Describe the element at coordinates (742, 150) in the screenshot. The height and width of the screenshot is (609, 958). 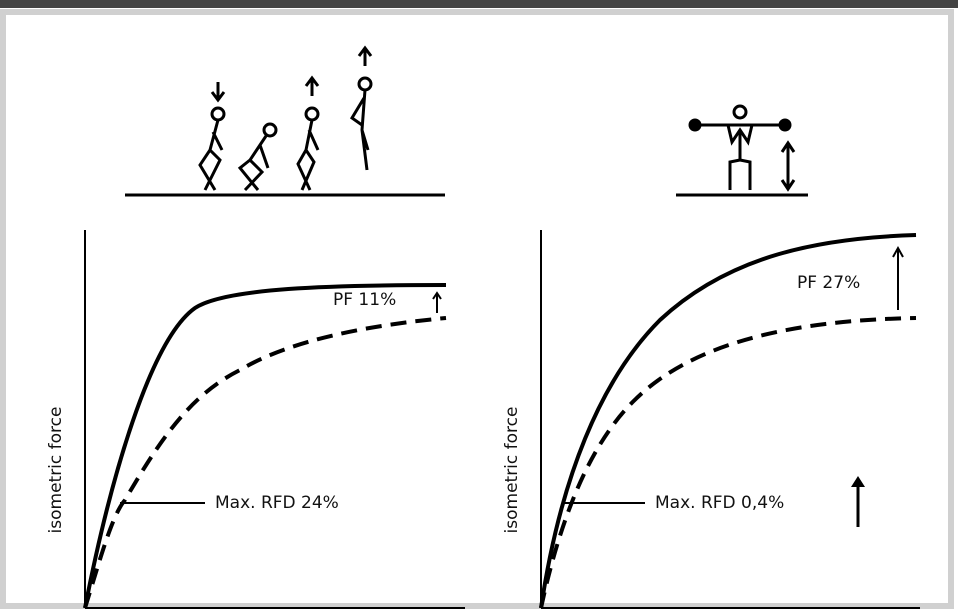
I see `lift-illustration` at that location.